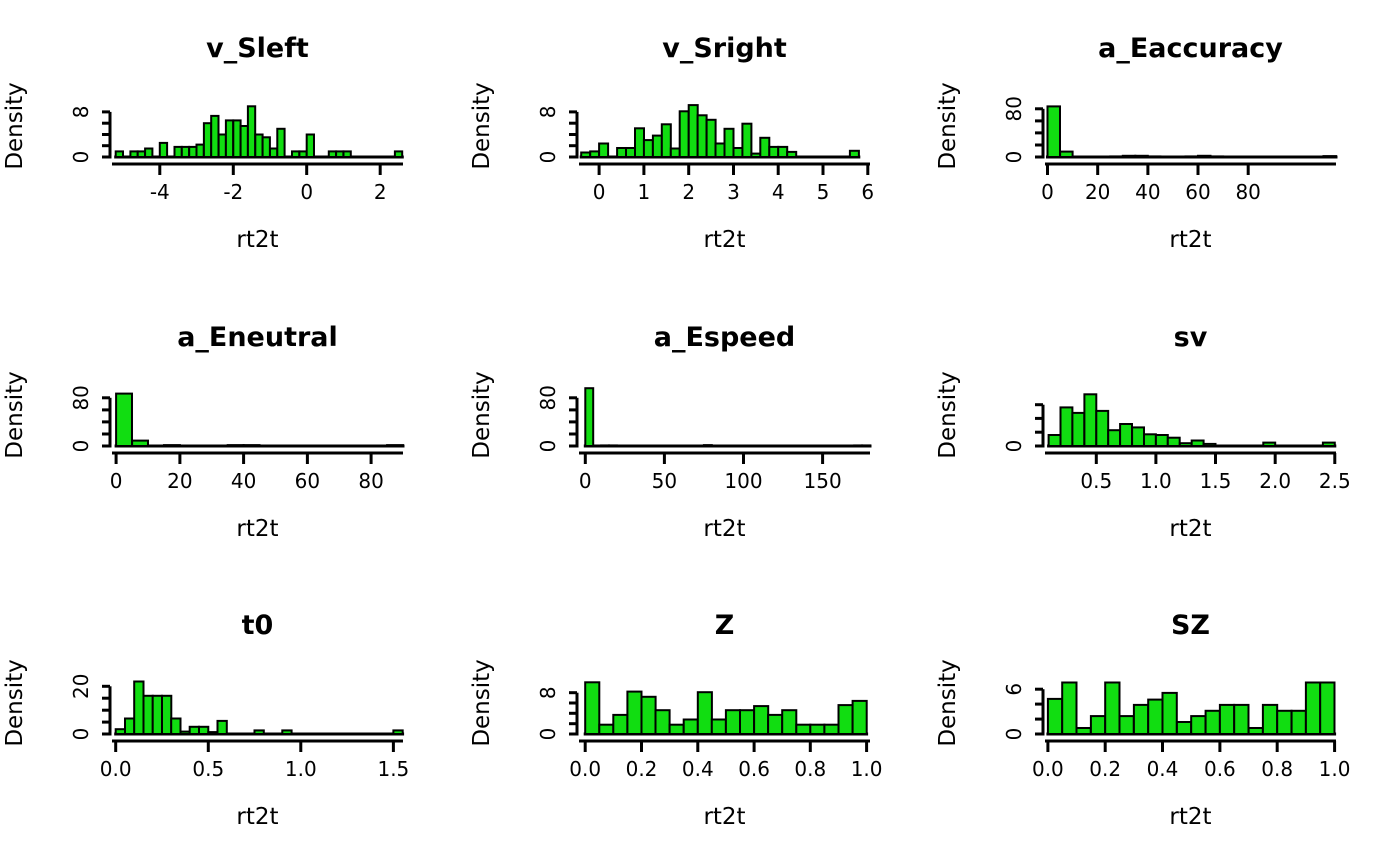 The width and height of the screenshot is (1400, 866). What do you see at coordinates (1278, 769) in the screenshot?
I see `x-tick-label: 0.8` at bounding box center [1278, 769].